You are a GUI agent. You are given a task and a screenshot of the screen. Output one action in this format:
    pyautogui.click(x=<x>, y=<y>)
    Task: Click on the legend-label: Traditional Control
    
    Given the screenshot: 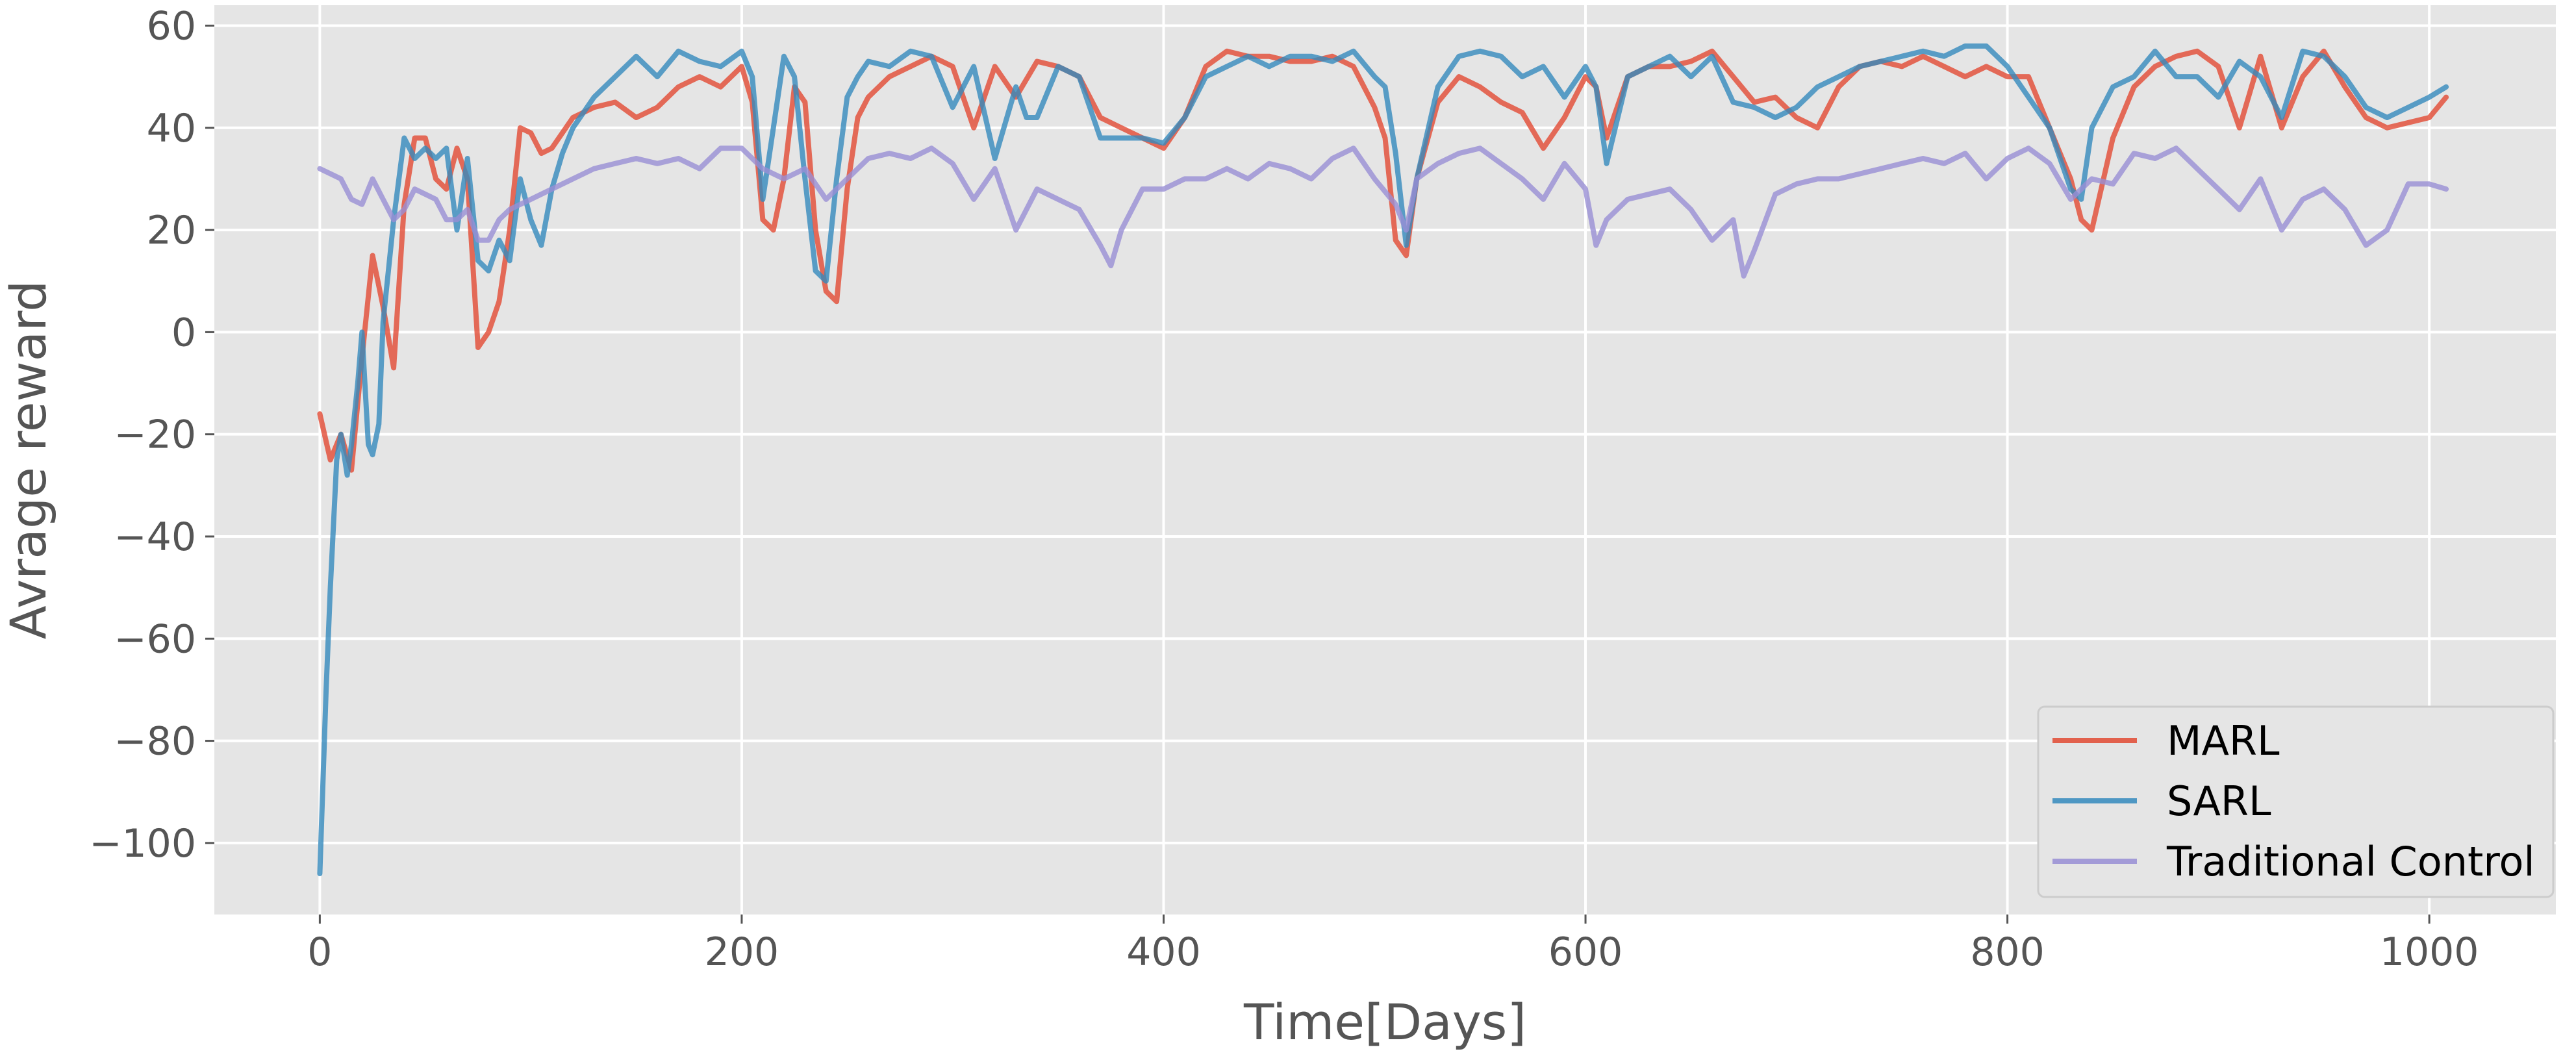 What is the action you would take?
    pyautogui.click(x=2350, y=862)
    